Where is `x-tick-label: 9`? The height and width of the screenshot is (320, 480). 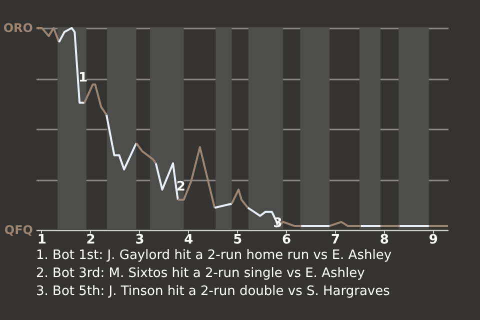
x-tick-label: 9 is located at coordinates (433, 240).